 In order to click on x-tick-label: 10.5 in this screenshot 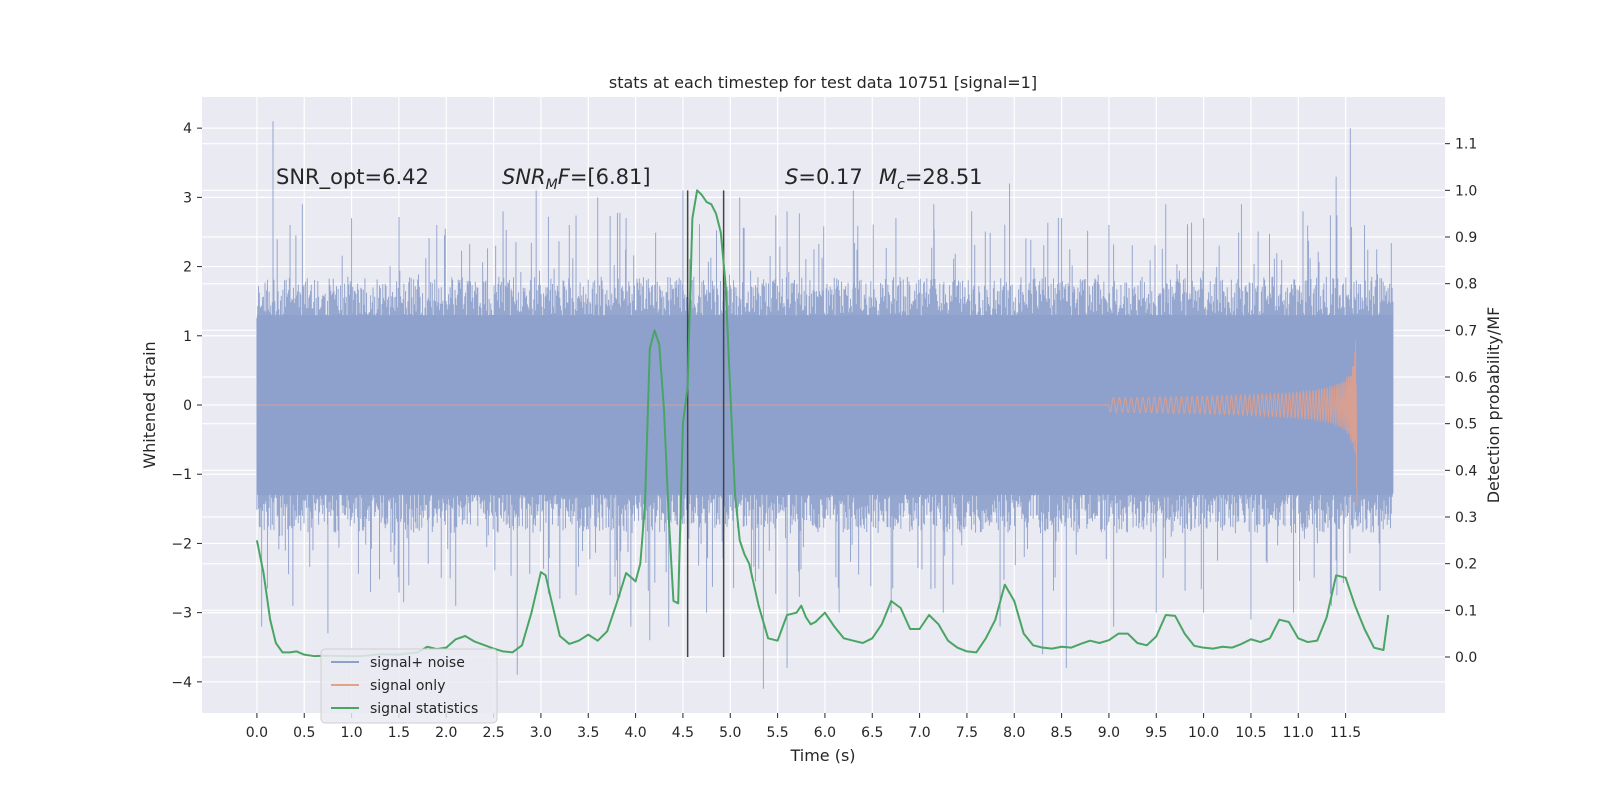, I will do `click(1250, 733)`.